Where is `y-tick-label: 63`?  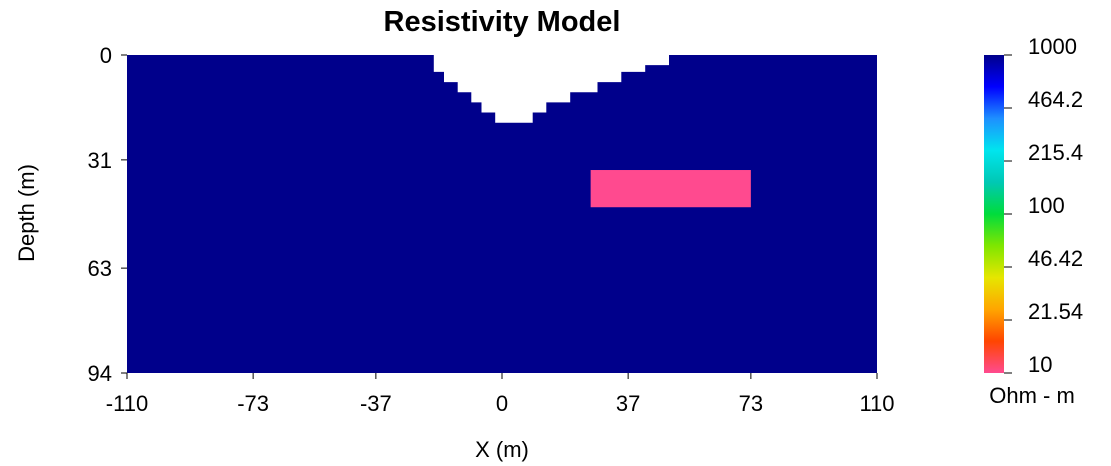
y-tick-label: 63 is located at coordinates (100, 268).